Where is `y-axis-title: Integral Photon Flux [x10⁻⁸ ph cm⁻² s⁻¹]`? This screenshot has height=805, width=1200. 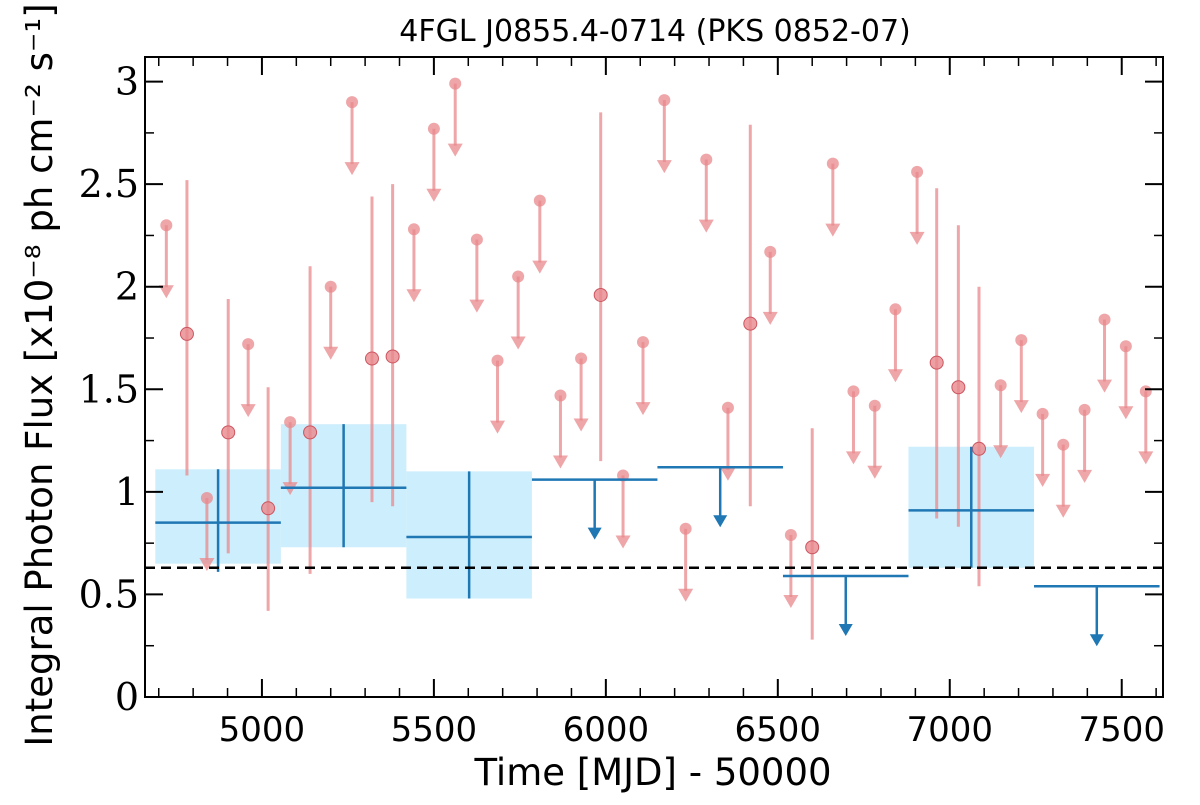 y-axis-title: Integral Photon Flux [x10⁻⁸ ph cm⁻² s⁻¹] is located at coordinates (39, 374).